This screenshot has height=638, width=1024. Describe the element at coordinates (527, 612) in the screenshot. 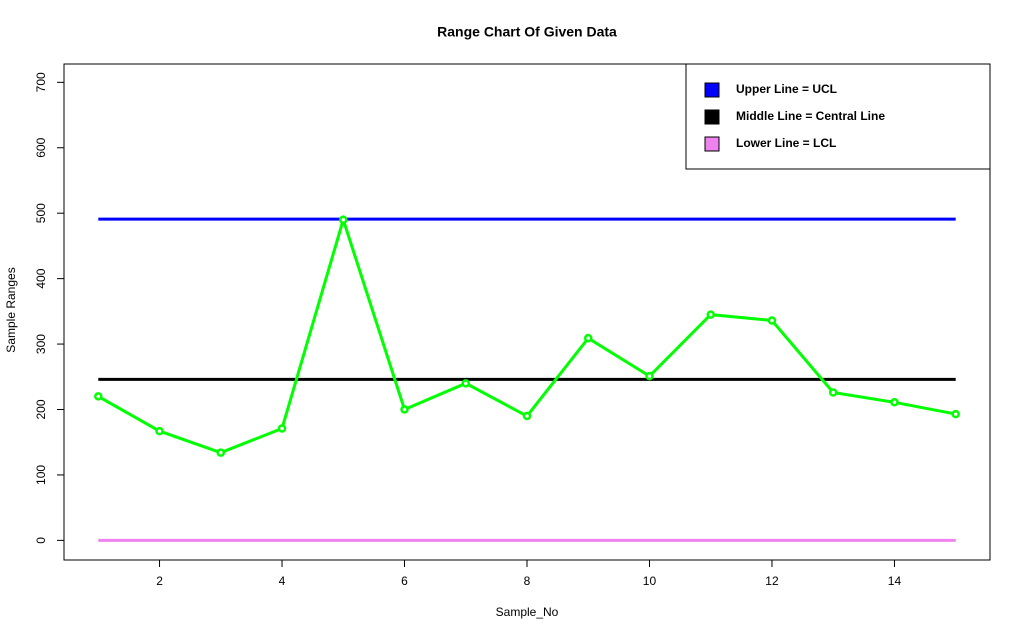

I see `x-axis-label: Sample_No` at that location.